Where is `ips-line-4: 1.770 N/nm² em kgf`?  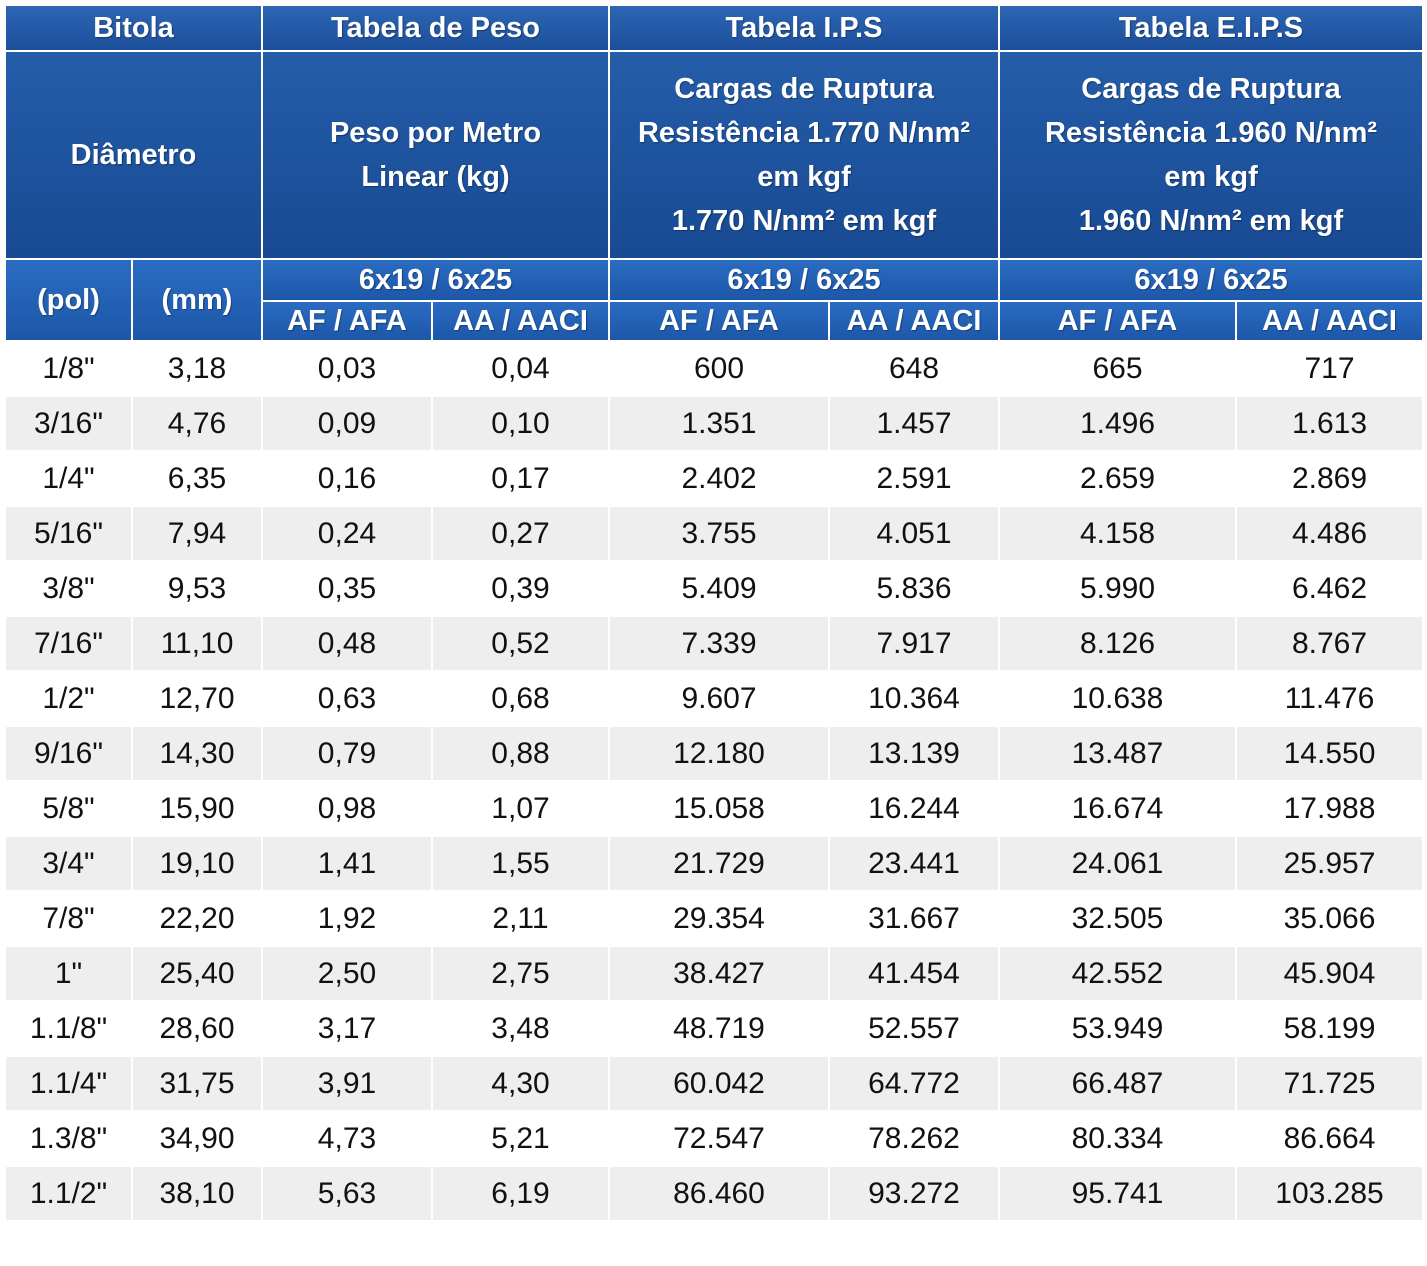 ips-line-4: 1.770 N/nm² em kgf is located at coordinates (804, 221).